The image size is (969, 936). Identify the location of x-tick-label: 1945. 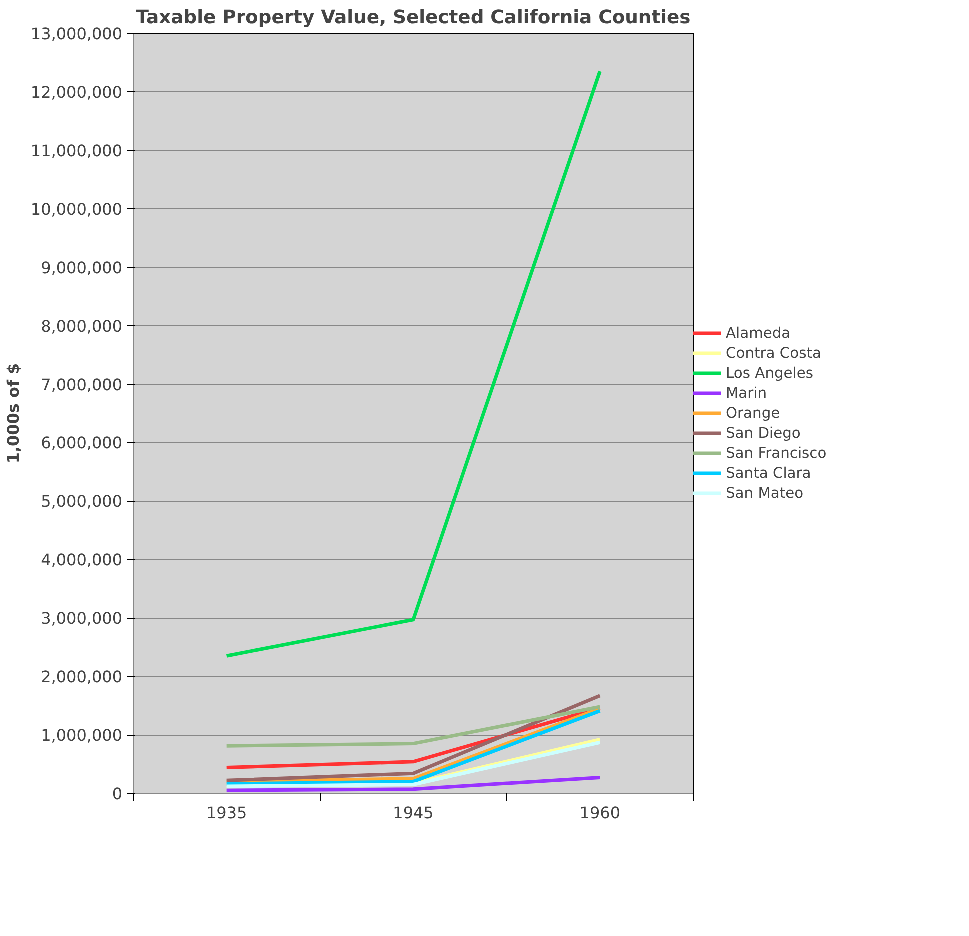
(413, 813).